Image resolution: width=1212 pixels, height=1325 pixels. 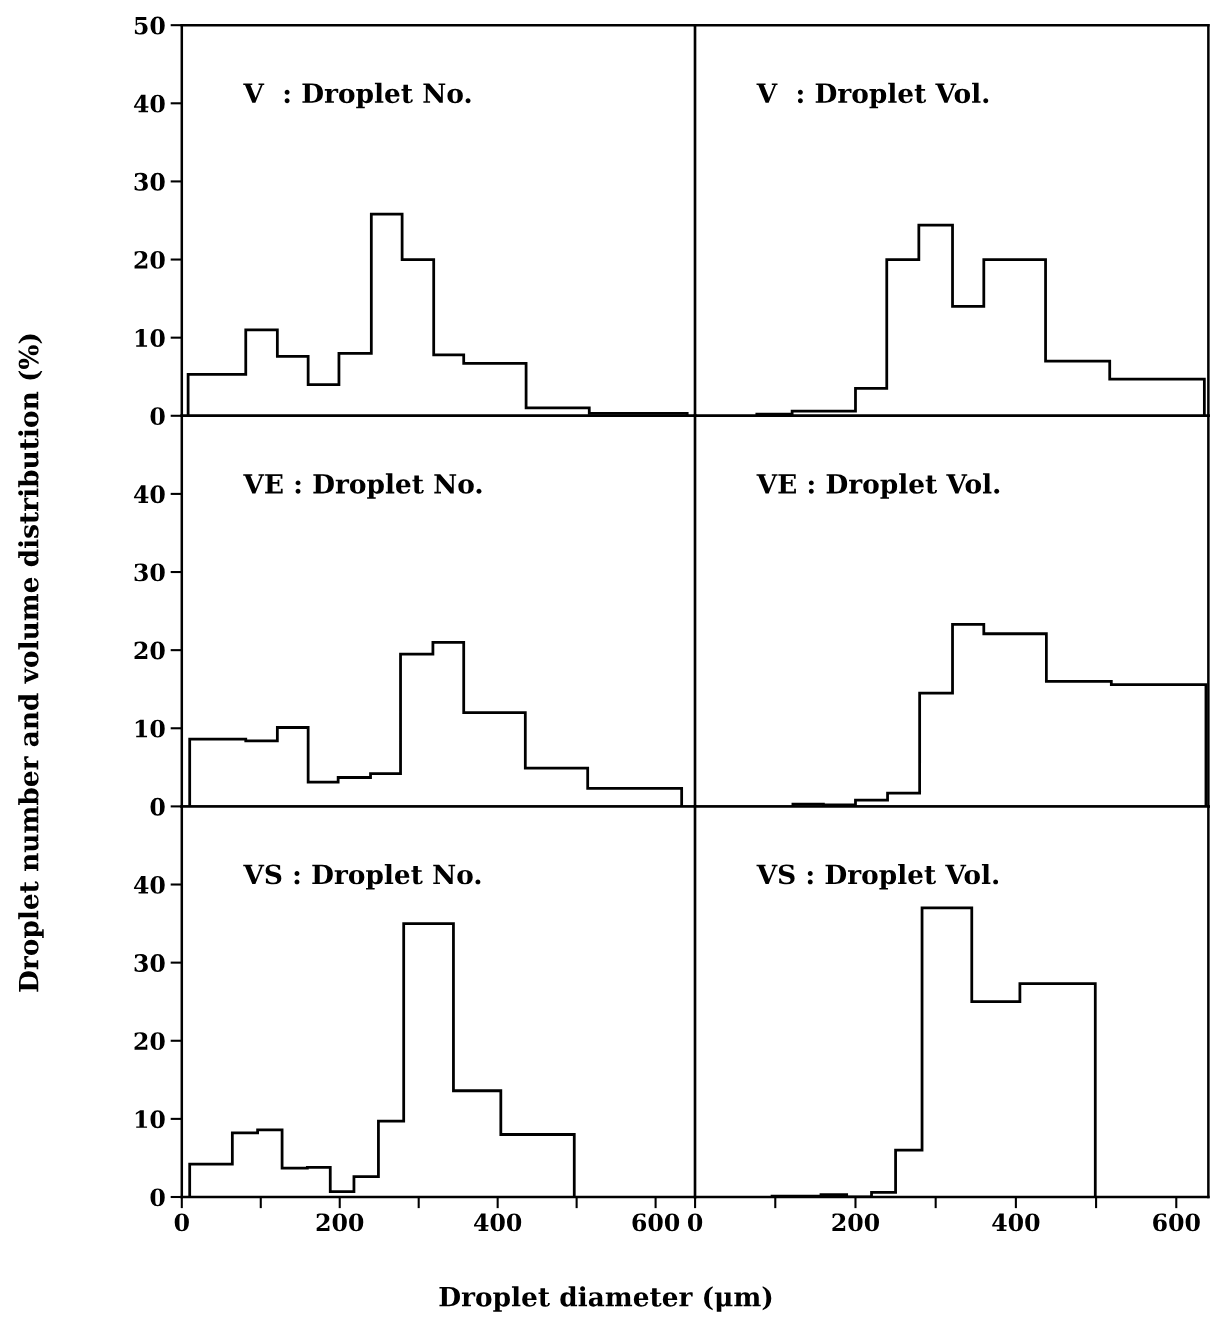 I want to click on x-axis-title: Droplet diameter (μm), so click(x=605, y=1299).